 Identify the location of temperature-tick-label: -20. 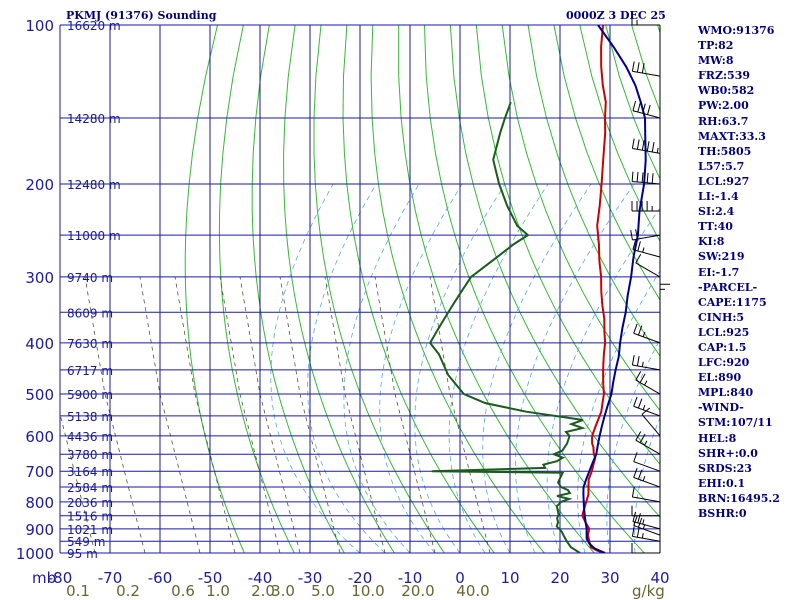
(360, 578).